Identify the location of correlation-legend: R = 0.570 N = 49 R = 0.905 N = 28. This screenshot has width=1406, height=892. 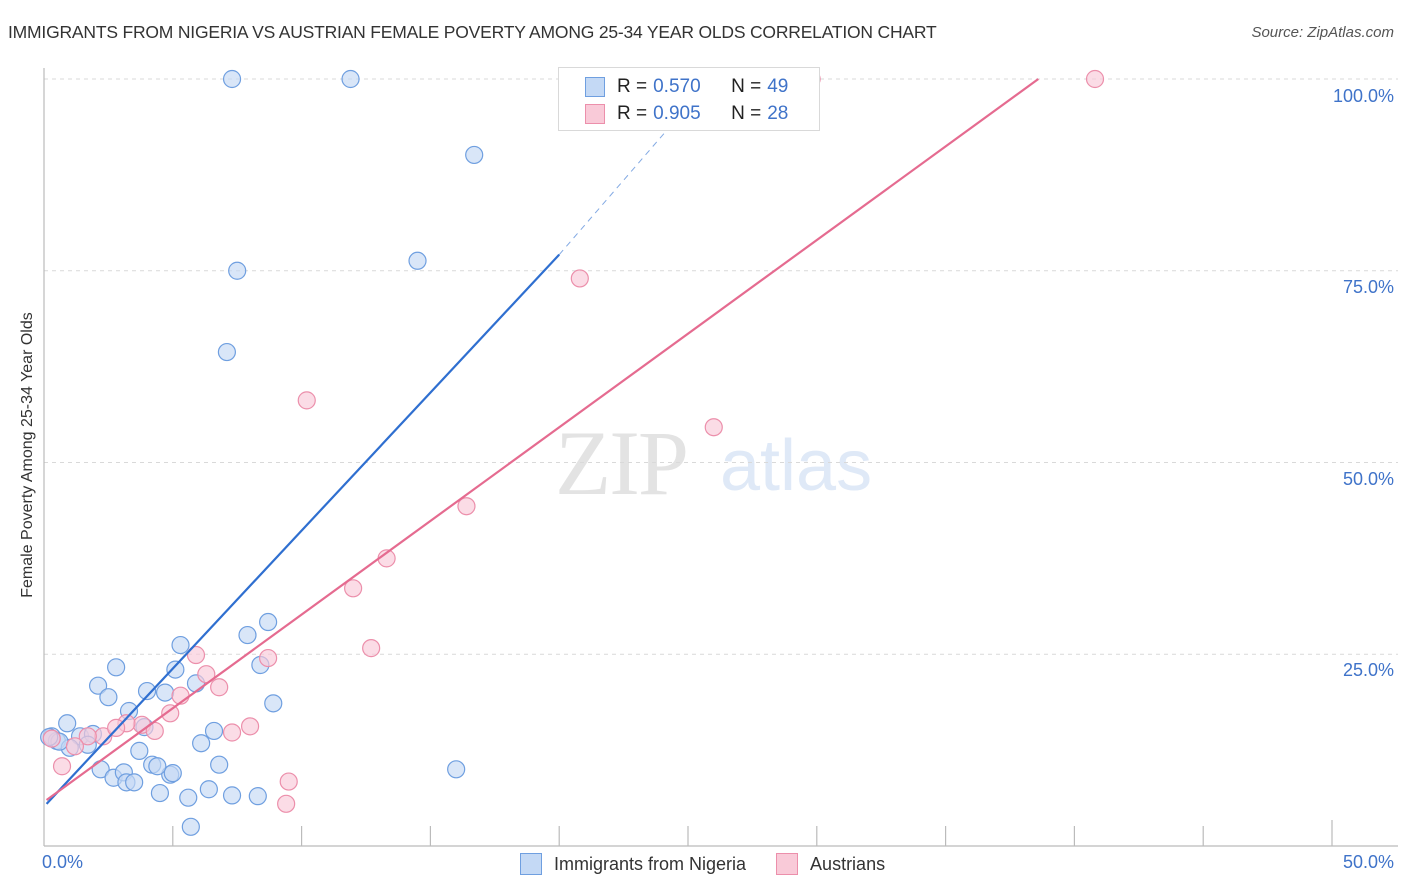
(689, 99).